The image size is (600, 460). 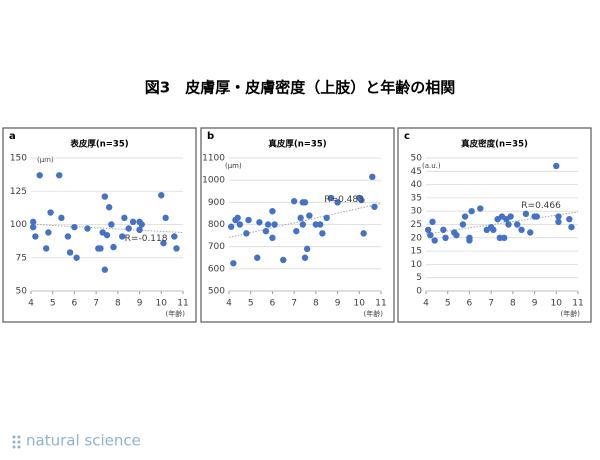 What do you see at coordinates (18, 159) in the screenshot?
I see `y-tick-label: 150` at bounding box center [18, 159].